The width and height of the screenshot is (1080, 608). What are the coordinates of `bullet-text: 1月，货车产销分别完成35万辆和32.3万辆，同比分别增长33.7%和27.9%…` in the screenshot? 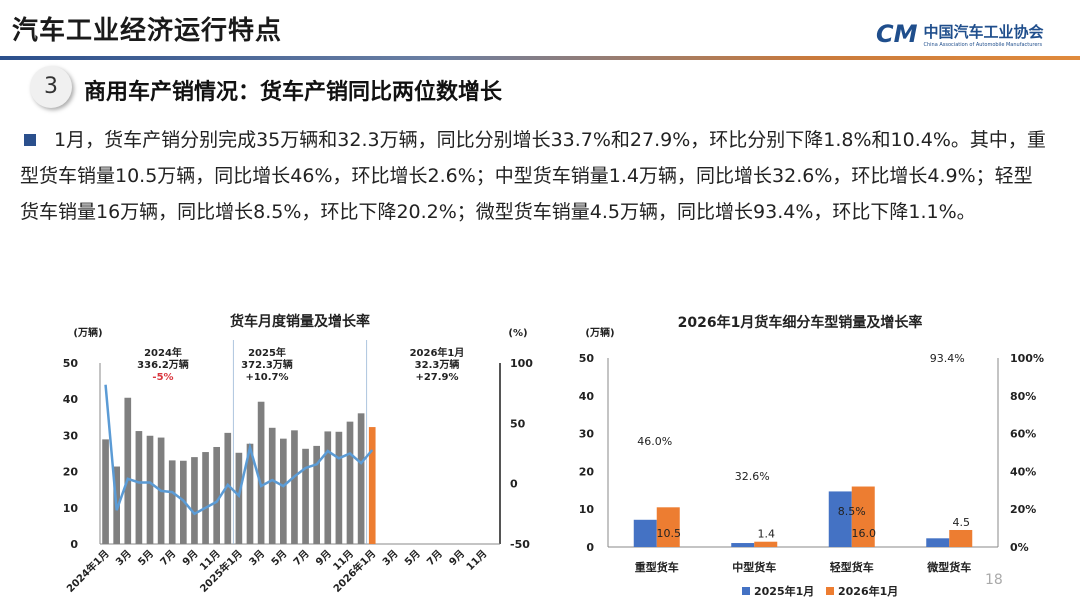 It's located at (533, 176).